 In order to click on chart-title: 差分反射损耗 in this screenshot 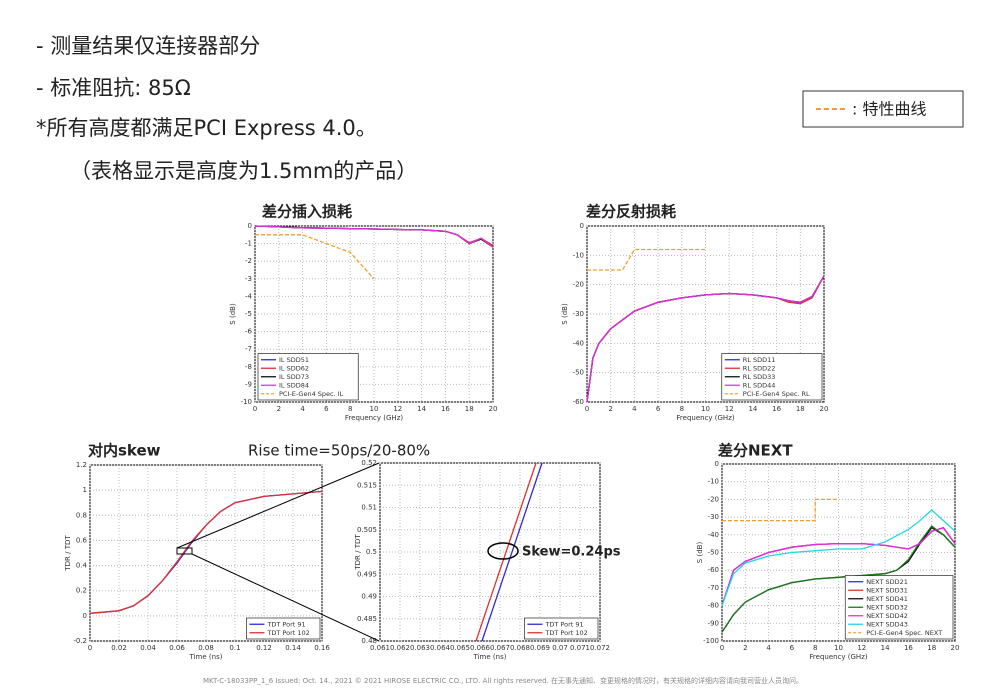, I will do `click(631, 212)`.